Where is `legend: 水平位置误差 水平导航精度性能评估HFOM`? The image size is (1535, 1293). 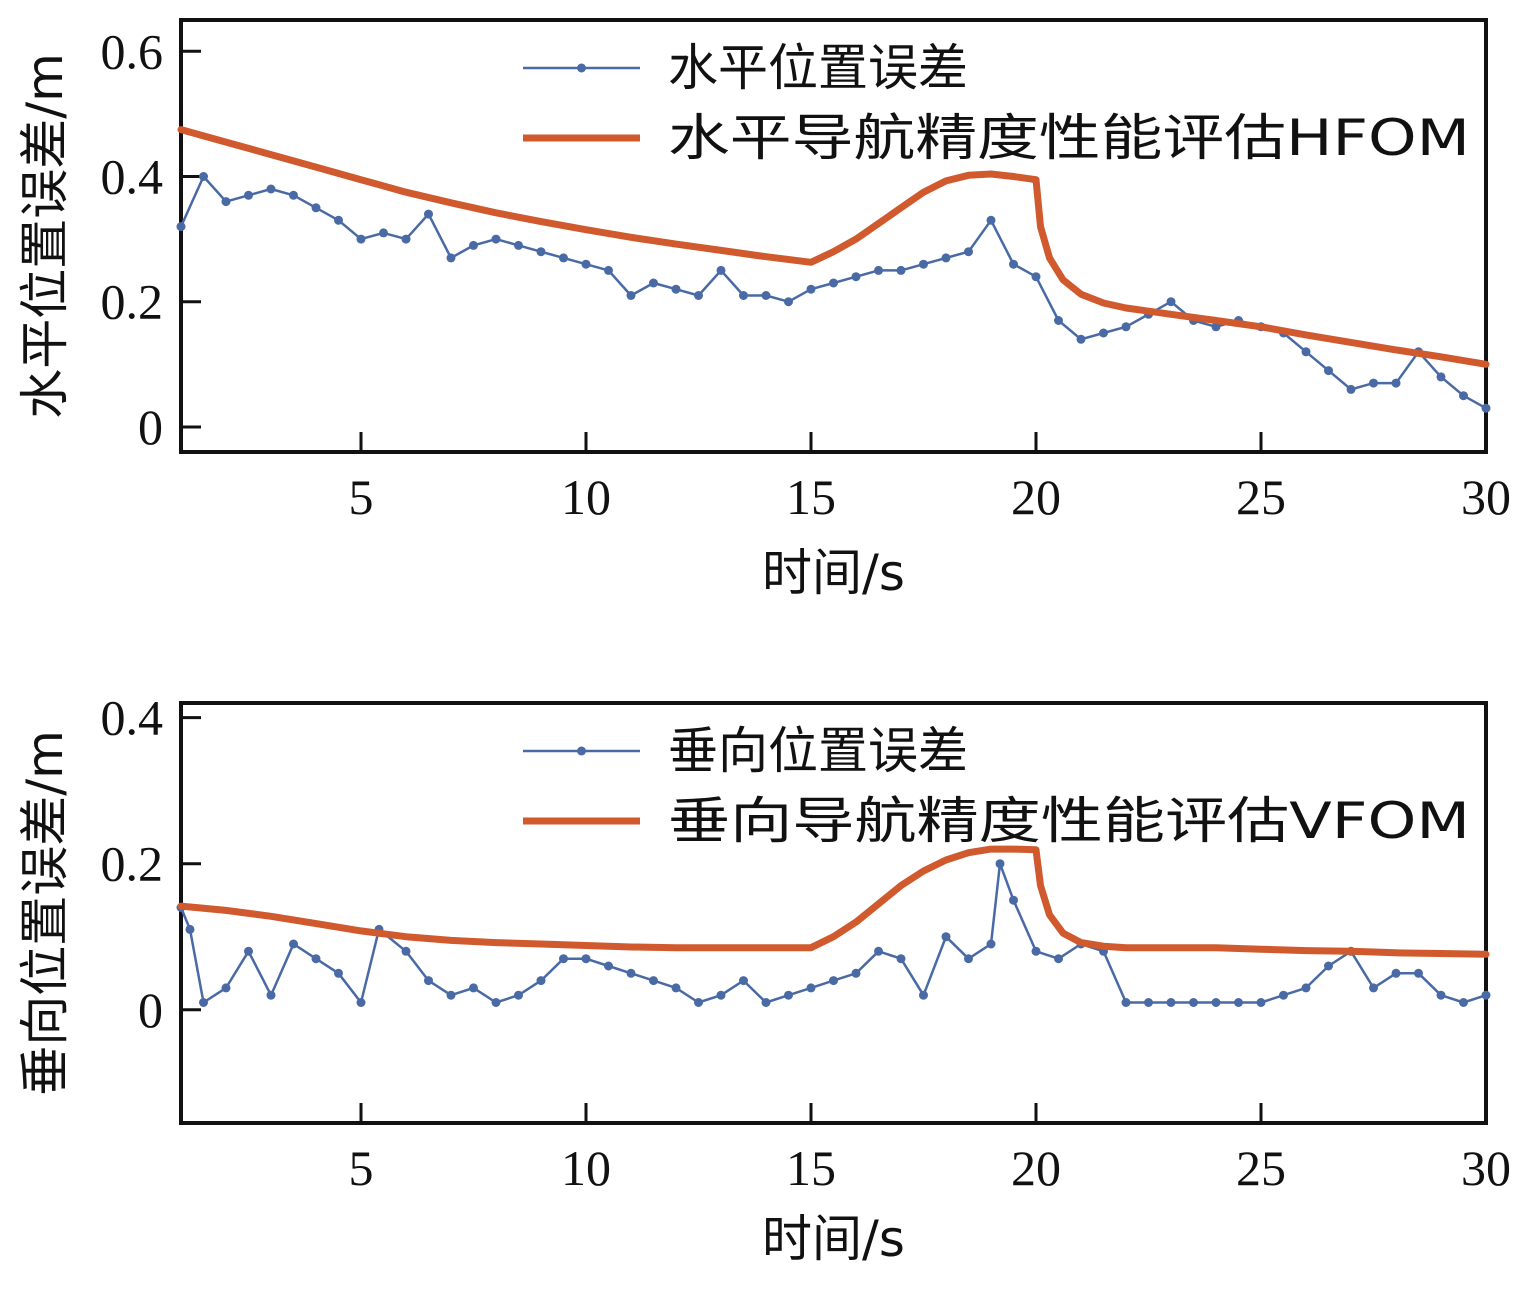
legend: 水平位置误差 水平导航精度性能评估HFOM is located at coordinates (996, 103).